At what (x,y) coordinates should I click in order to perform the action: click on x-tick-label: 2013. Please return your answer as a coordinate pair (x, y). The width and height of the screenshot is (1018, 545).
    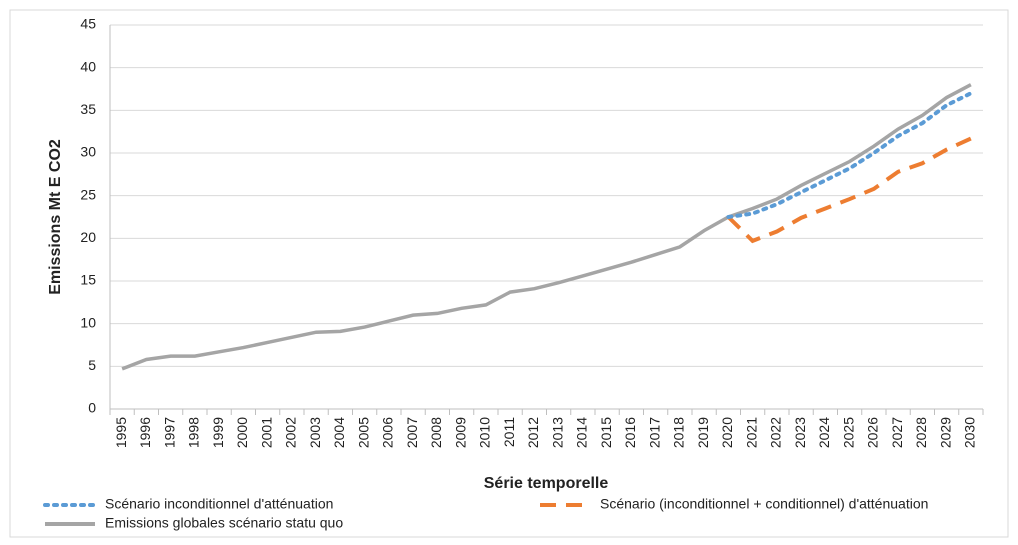
    Looking at the image, I should click on (557, 432).